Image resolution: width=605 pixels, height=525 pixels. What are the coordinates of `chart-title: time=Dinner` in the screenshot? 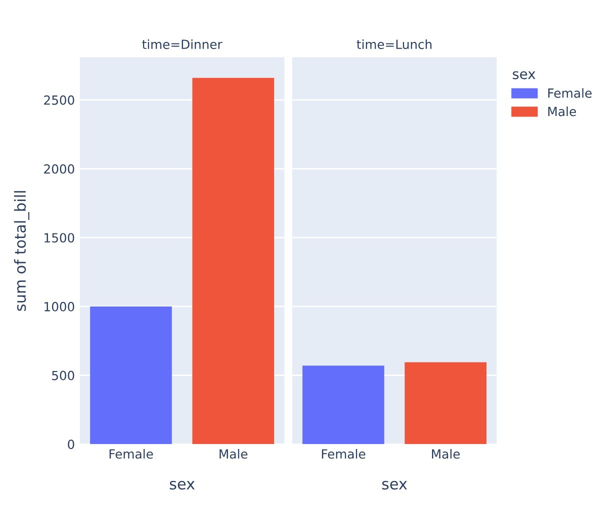 It's located at (182, 44).